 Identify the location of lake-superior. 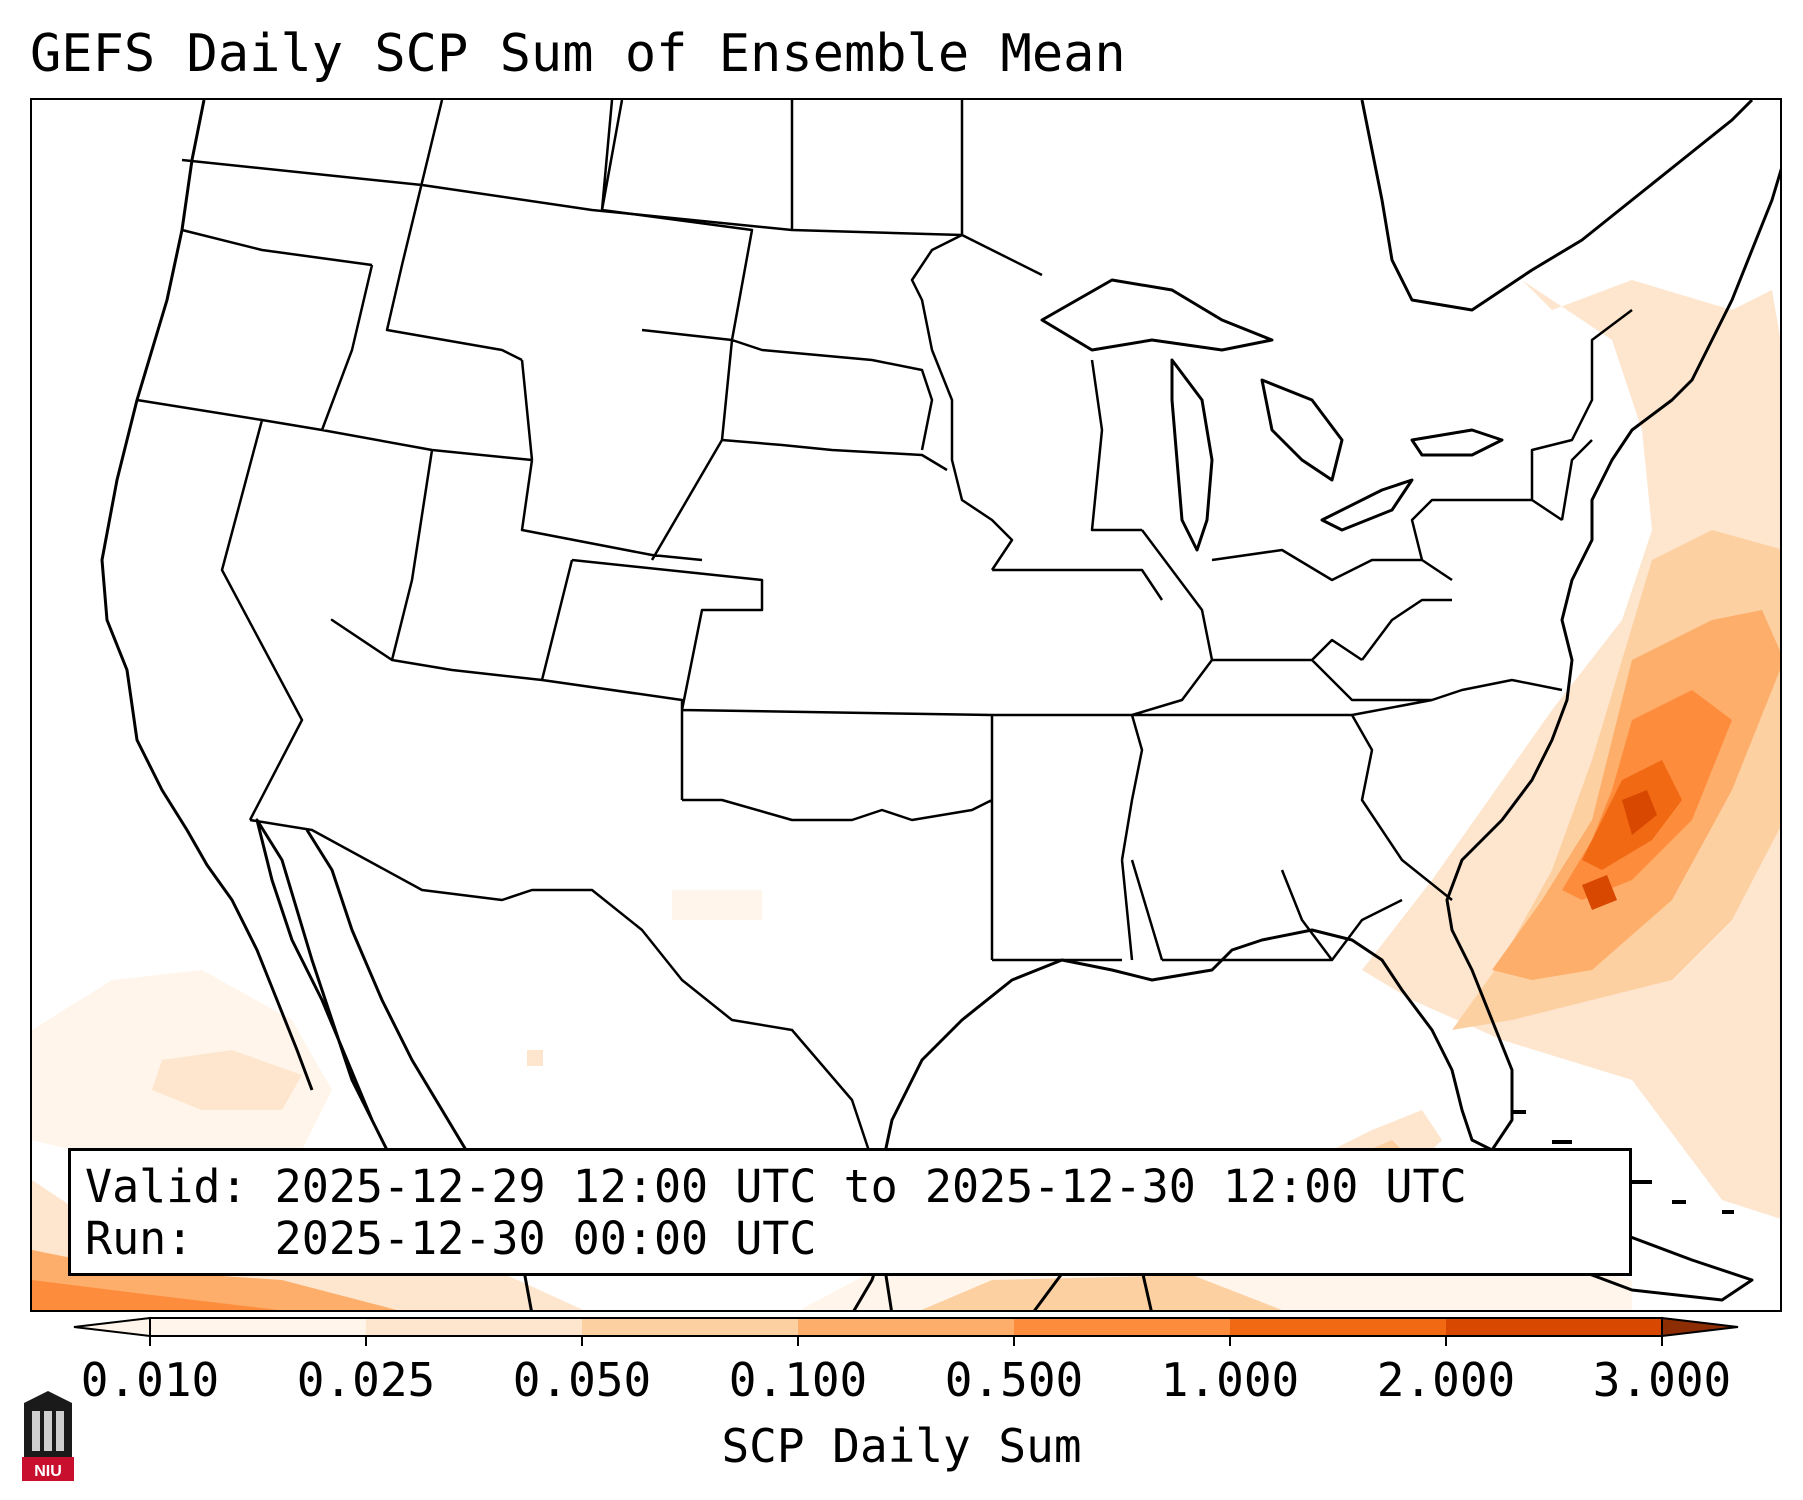
(1157, 315).